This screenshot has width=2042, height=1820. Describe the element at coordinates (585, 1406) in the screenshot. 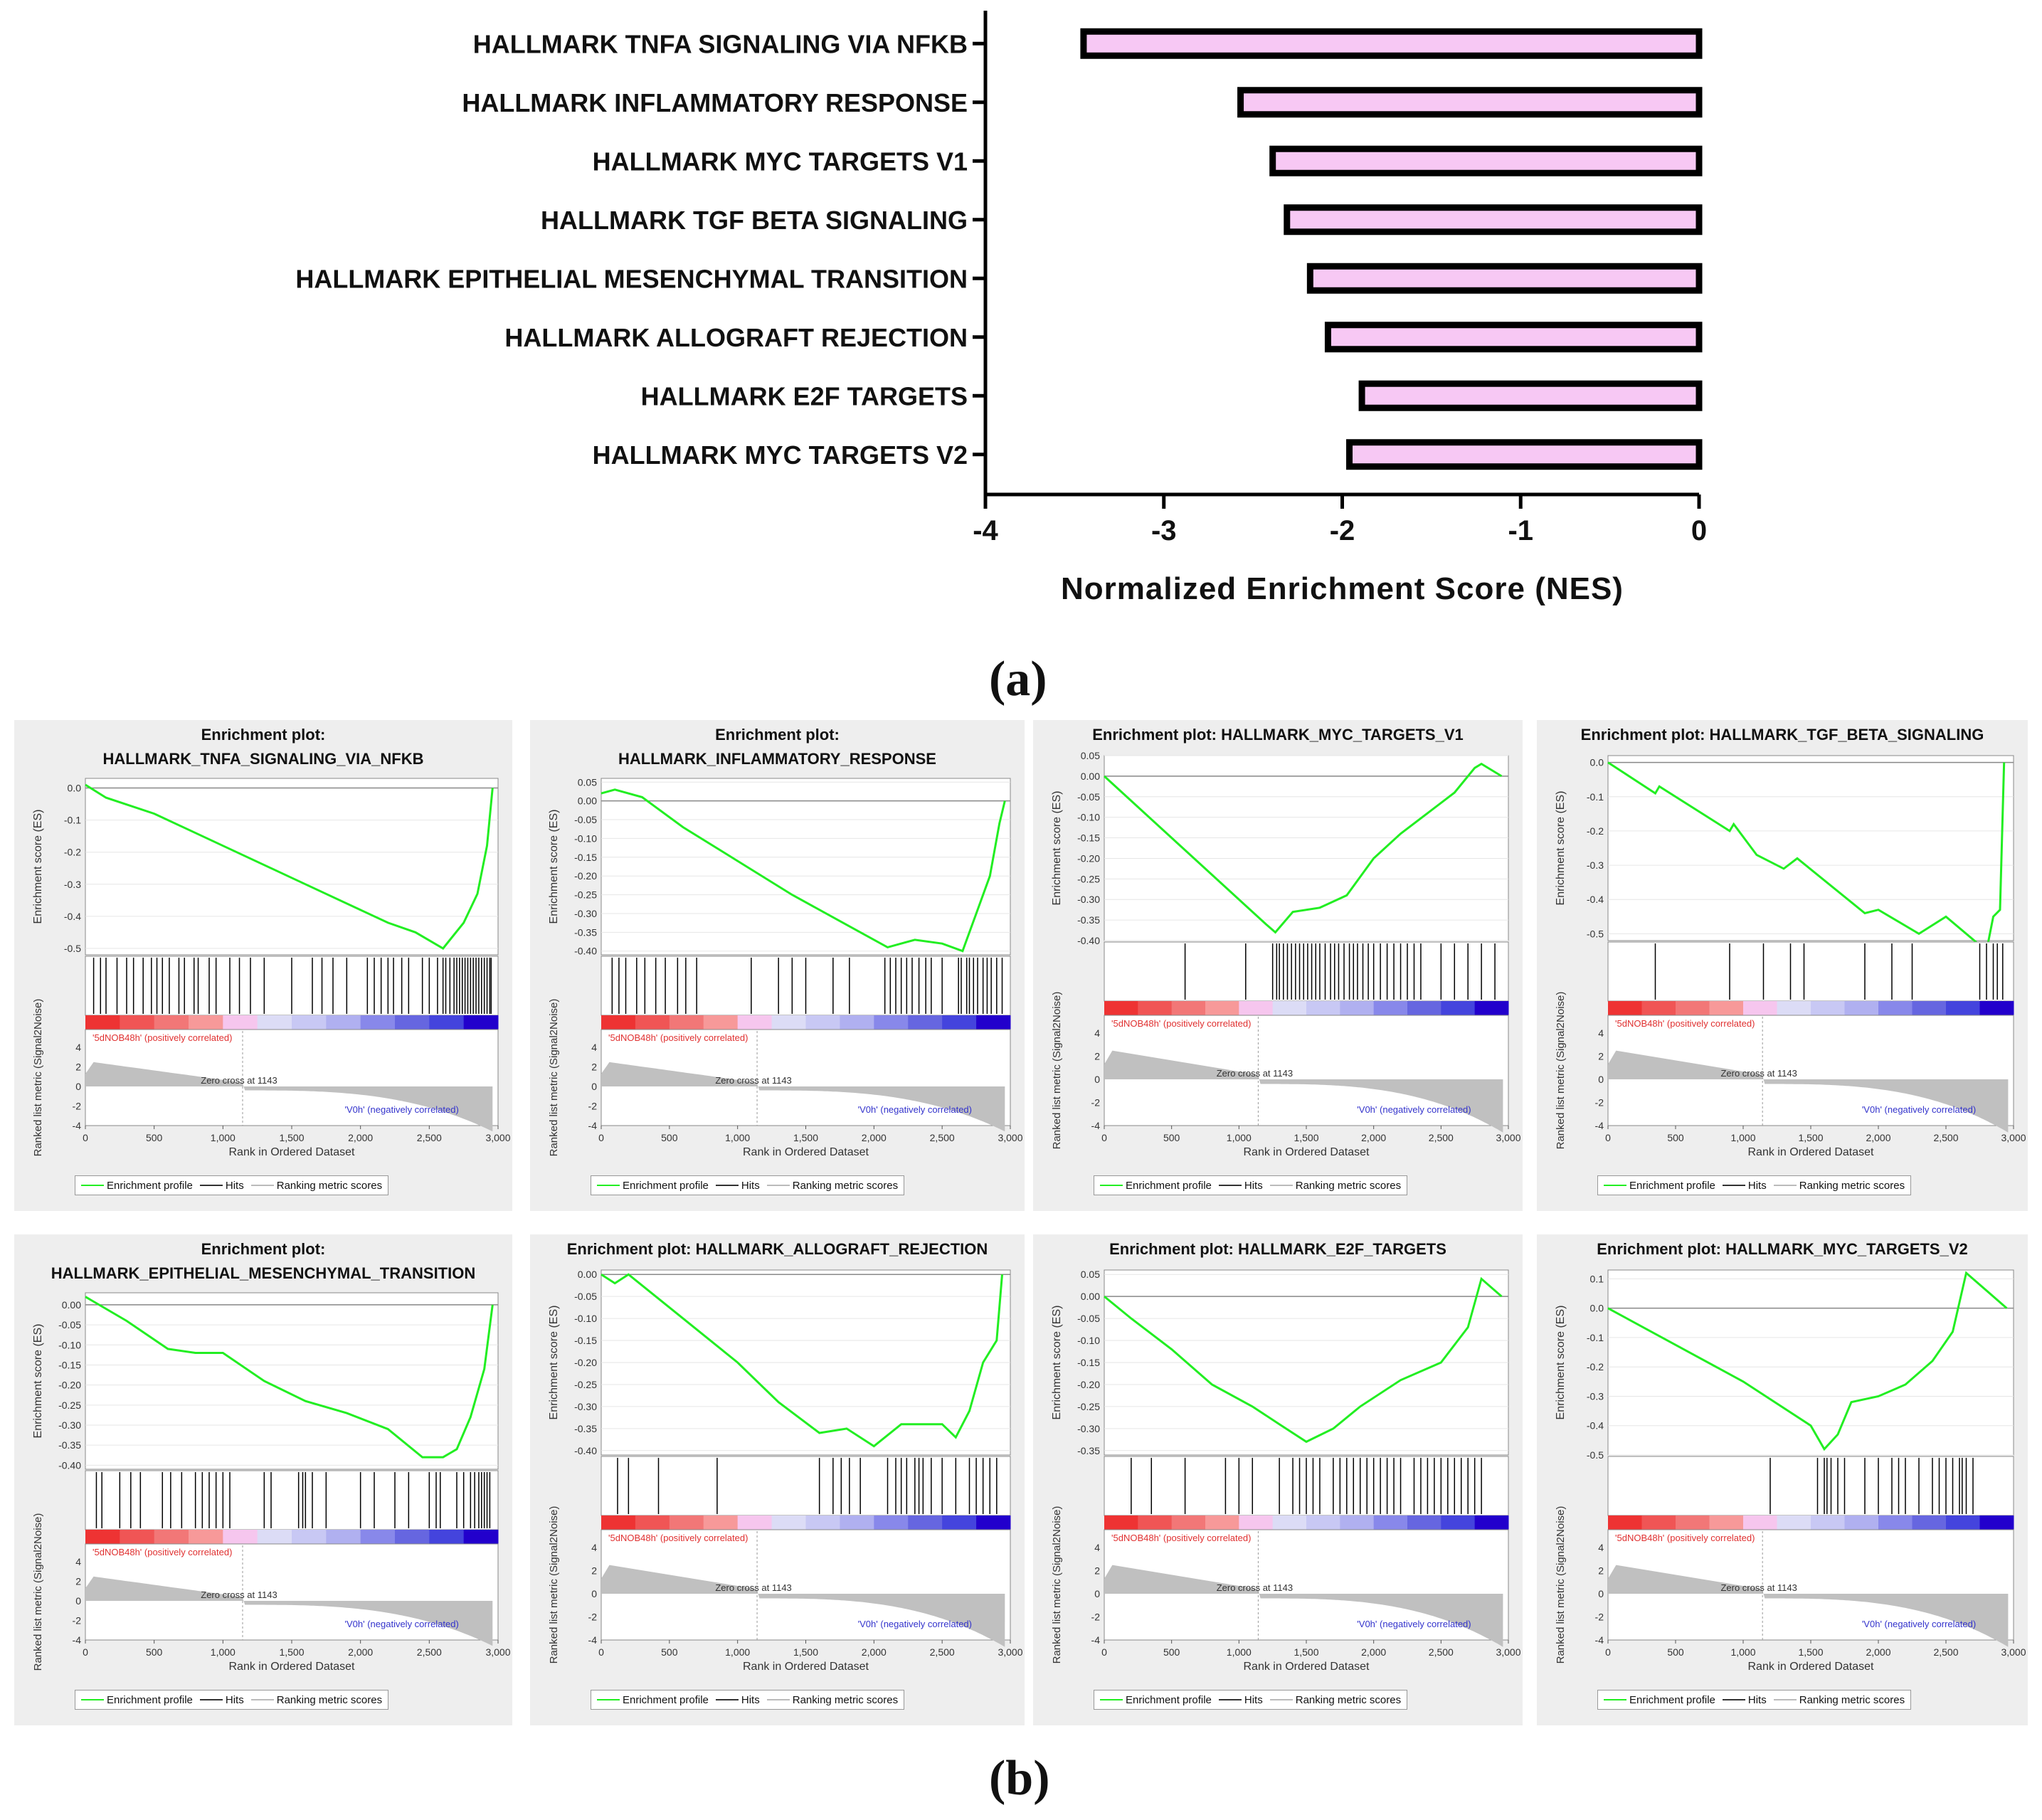

I see `es-tick-label: -0.30` at that location.